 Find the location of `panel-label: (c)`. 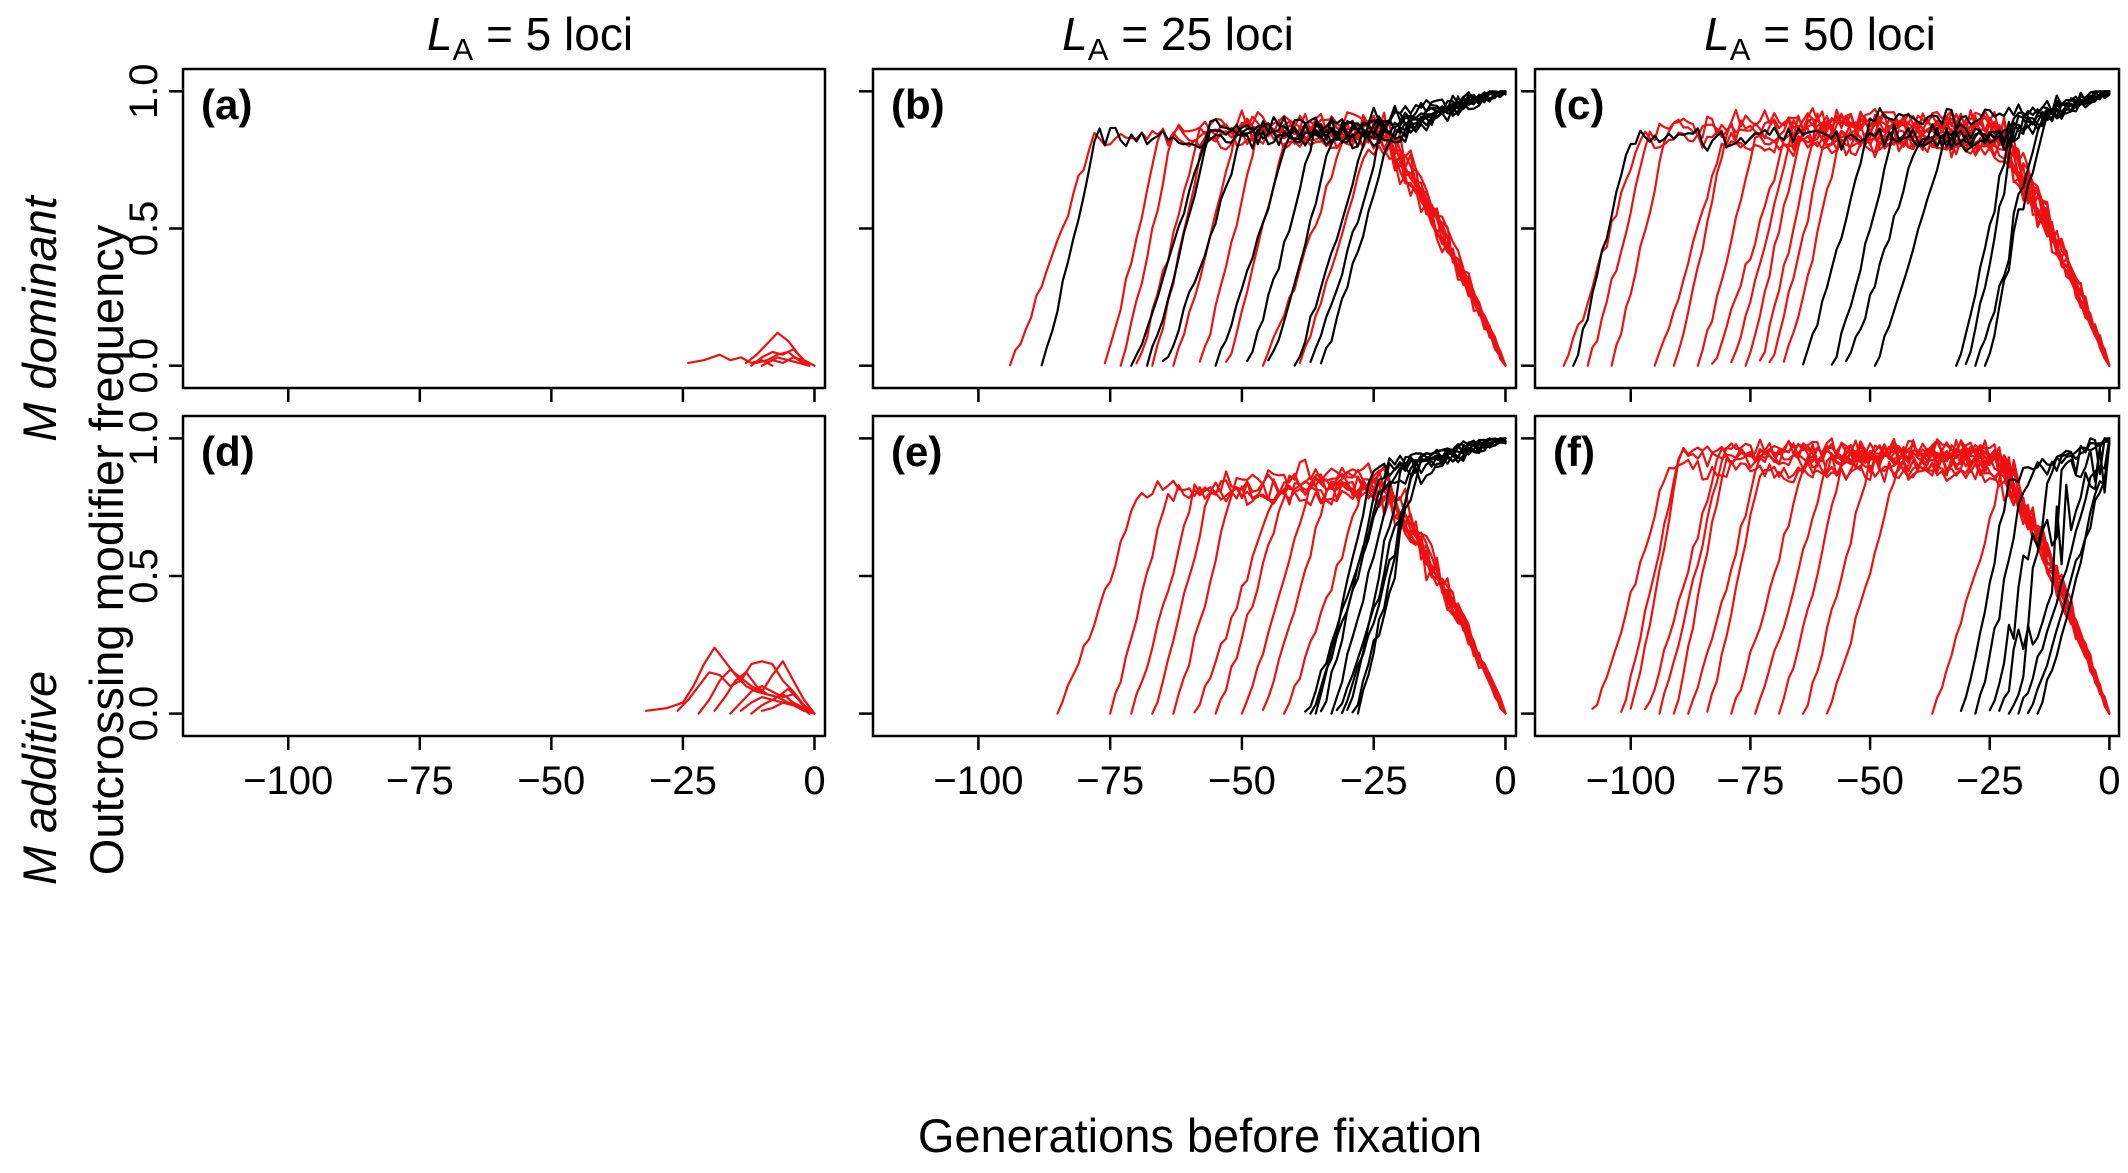

panel-label: (c) is located at coordinates (1578, 104).